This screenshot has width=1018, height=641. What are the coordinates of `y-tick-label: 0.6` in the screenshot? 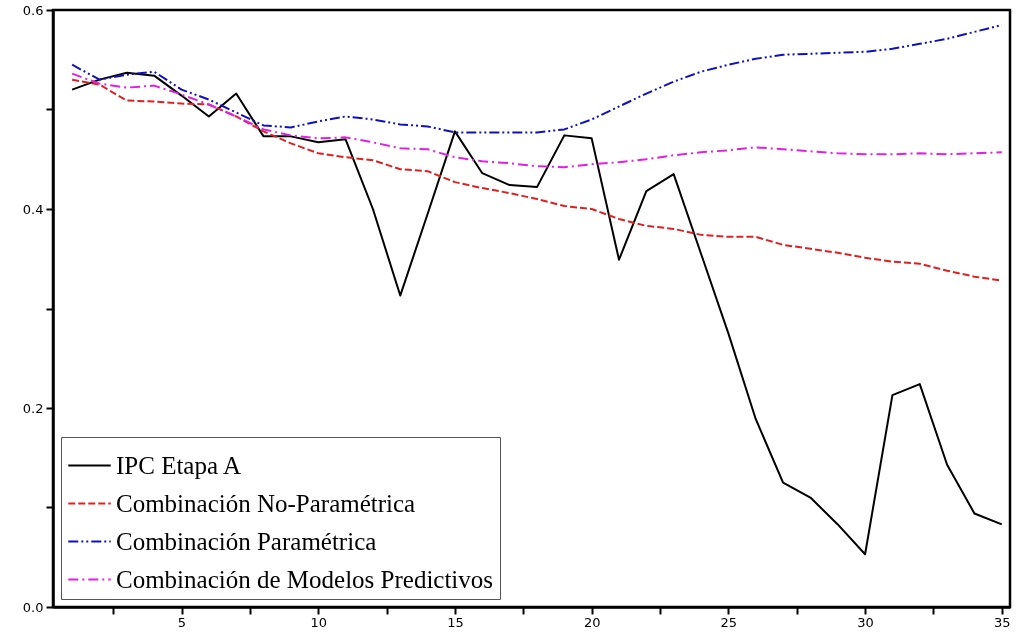 It's located at (33, 10).